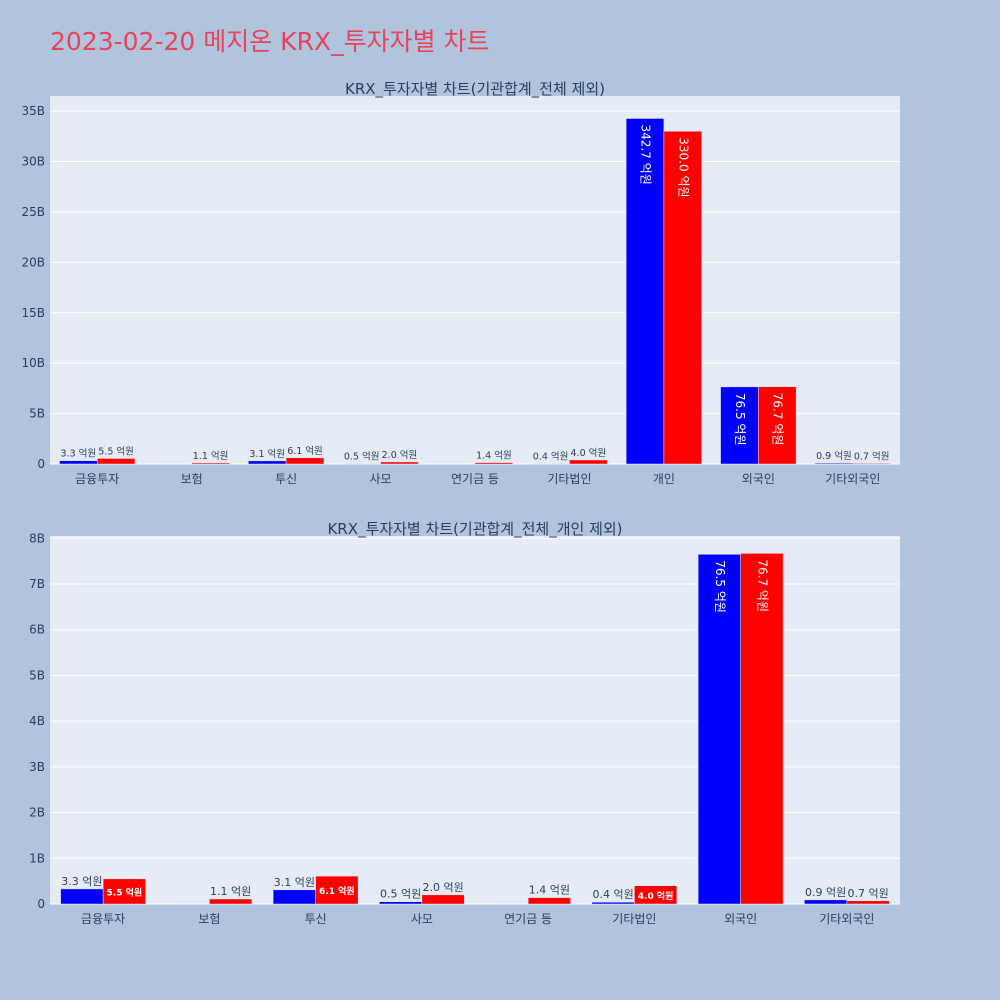  What do you see at coordinates (37, 584) in the screenshot?
I see `y-tick-label: 7B` at bounding box center [37, 584].